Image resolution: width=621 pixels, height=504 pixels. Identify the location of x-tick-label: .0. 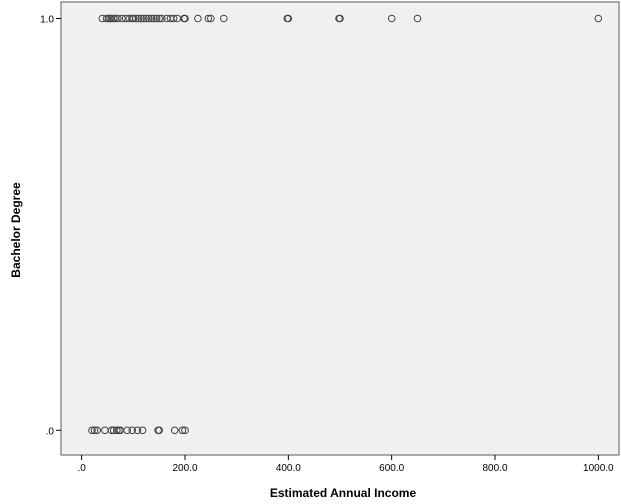
(81, 468).